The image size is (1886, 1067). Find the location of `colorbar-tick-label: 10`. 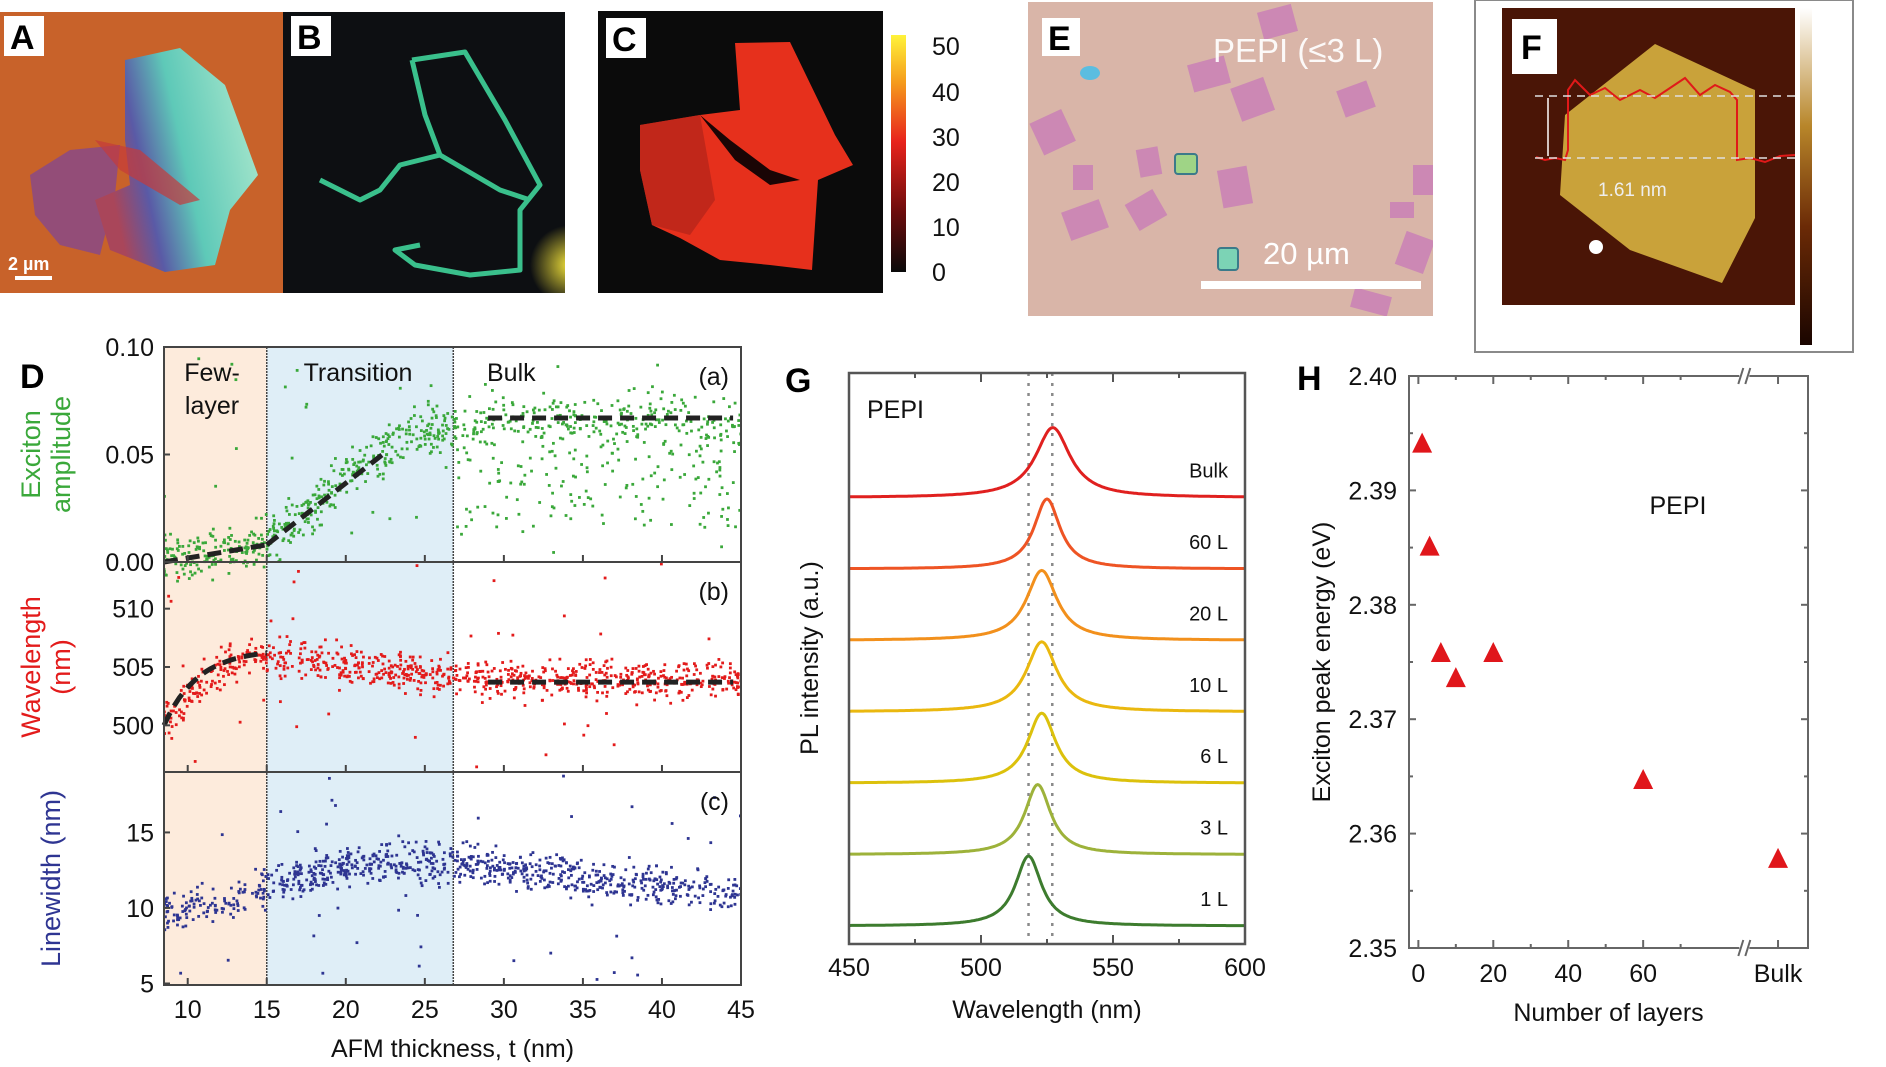

colorbar-tick-label: 10 is located at coordinates (946, 228).